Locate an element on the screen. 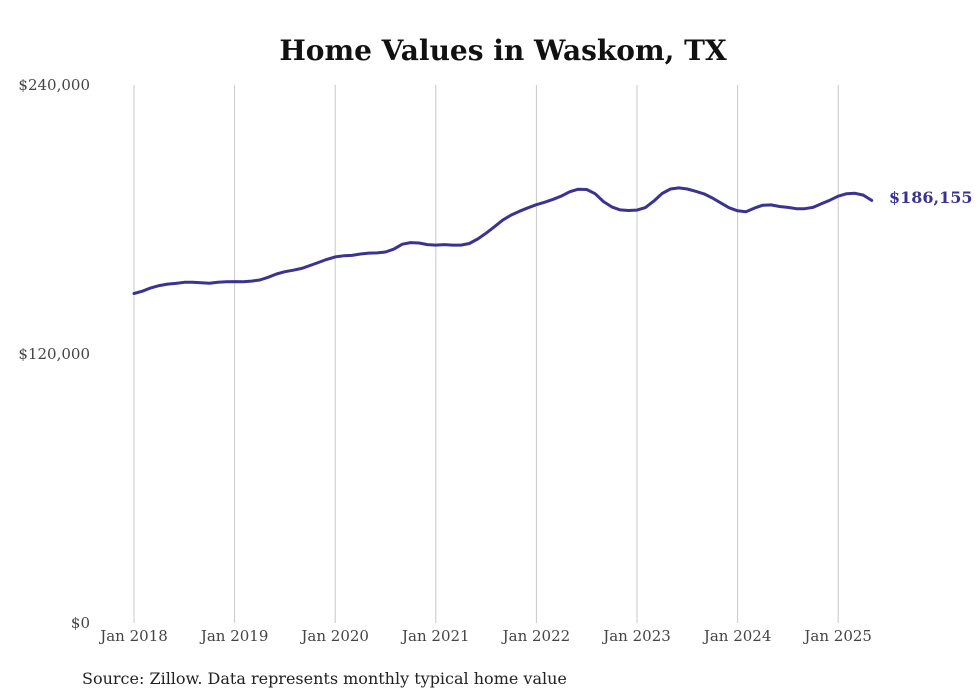  chart-title: Home Values in Waskom, TX is located at coordinates (503, 50).